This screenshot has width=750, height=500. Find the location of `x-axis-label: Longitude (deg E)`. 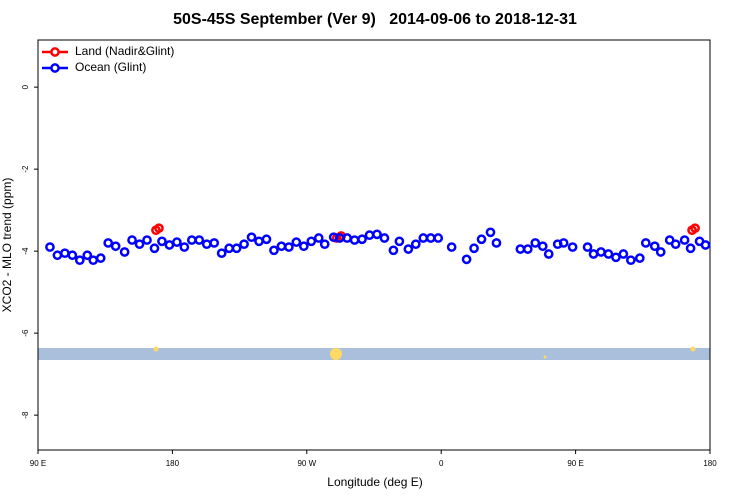

x-axis-label: Longitude (deg E) is located at coordinates (374, 482).